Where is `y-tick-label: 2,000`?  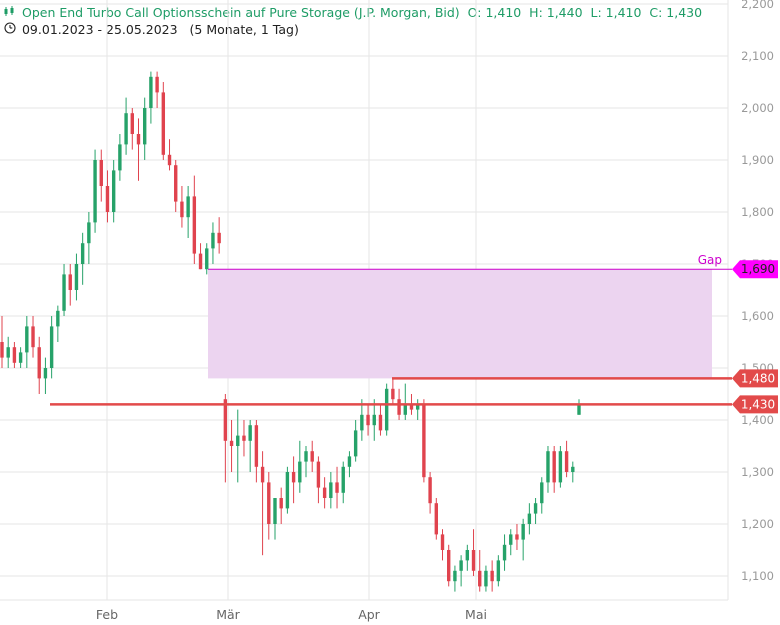 y-tick-label: 2,000 is located at coordinates (757, 108).